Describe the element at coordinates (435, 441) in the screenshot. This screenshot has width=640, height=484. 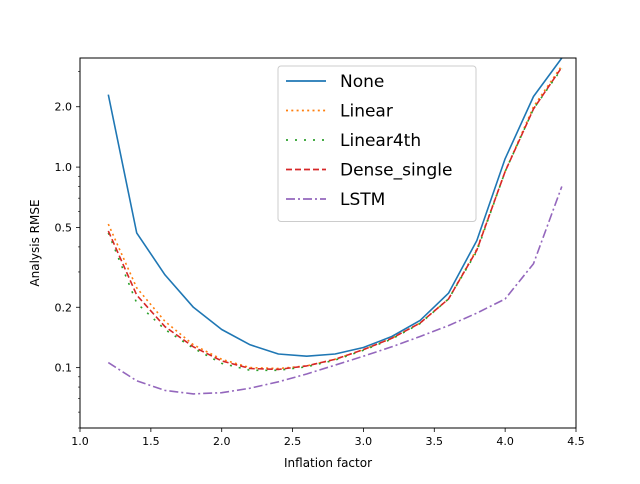
I see `x-tick-label: 3.5` at that location.